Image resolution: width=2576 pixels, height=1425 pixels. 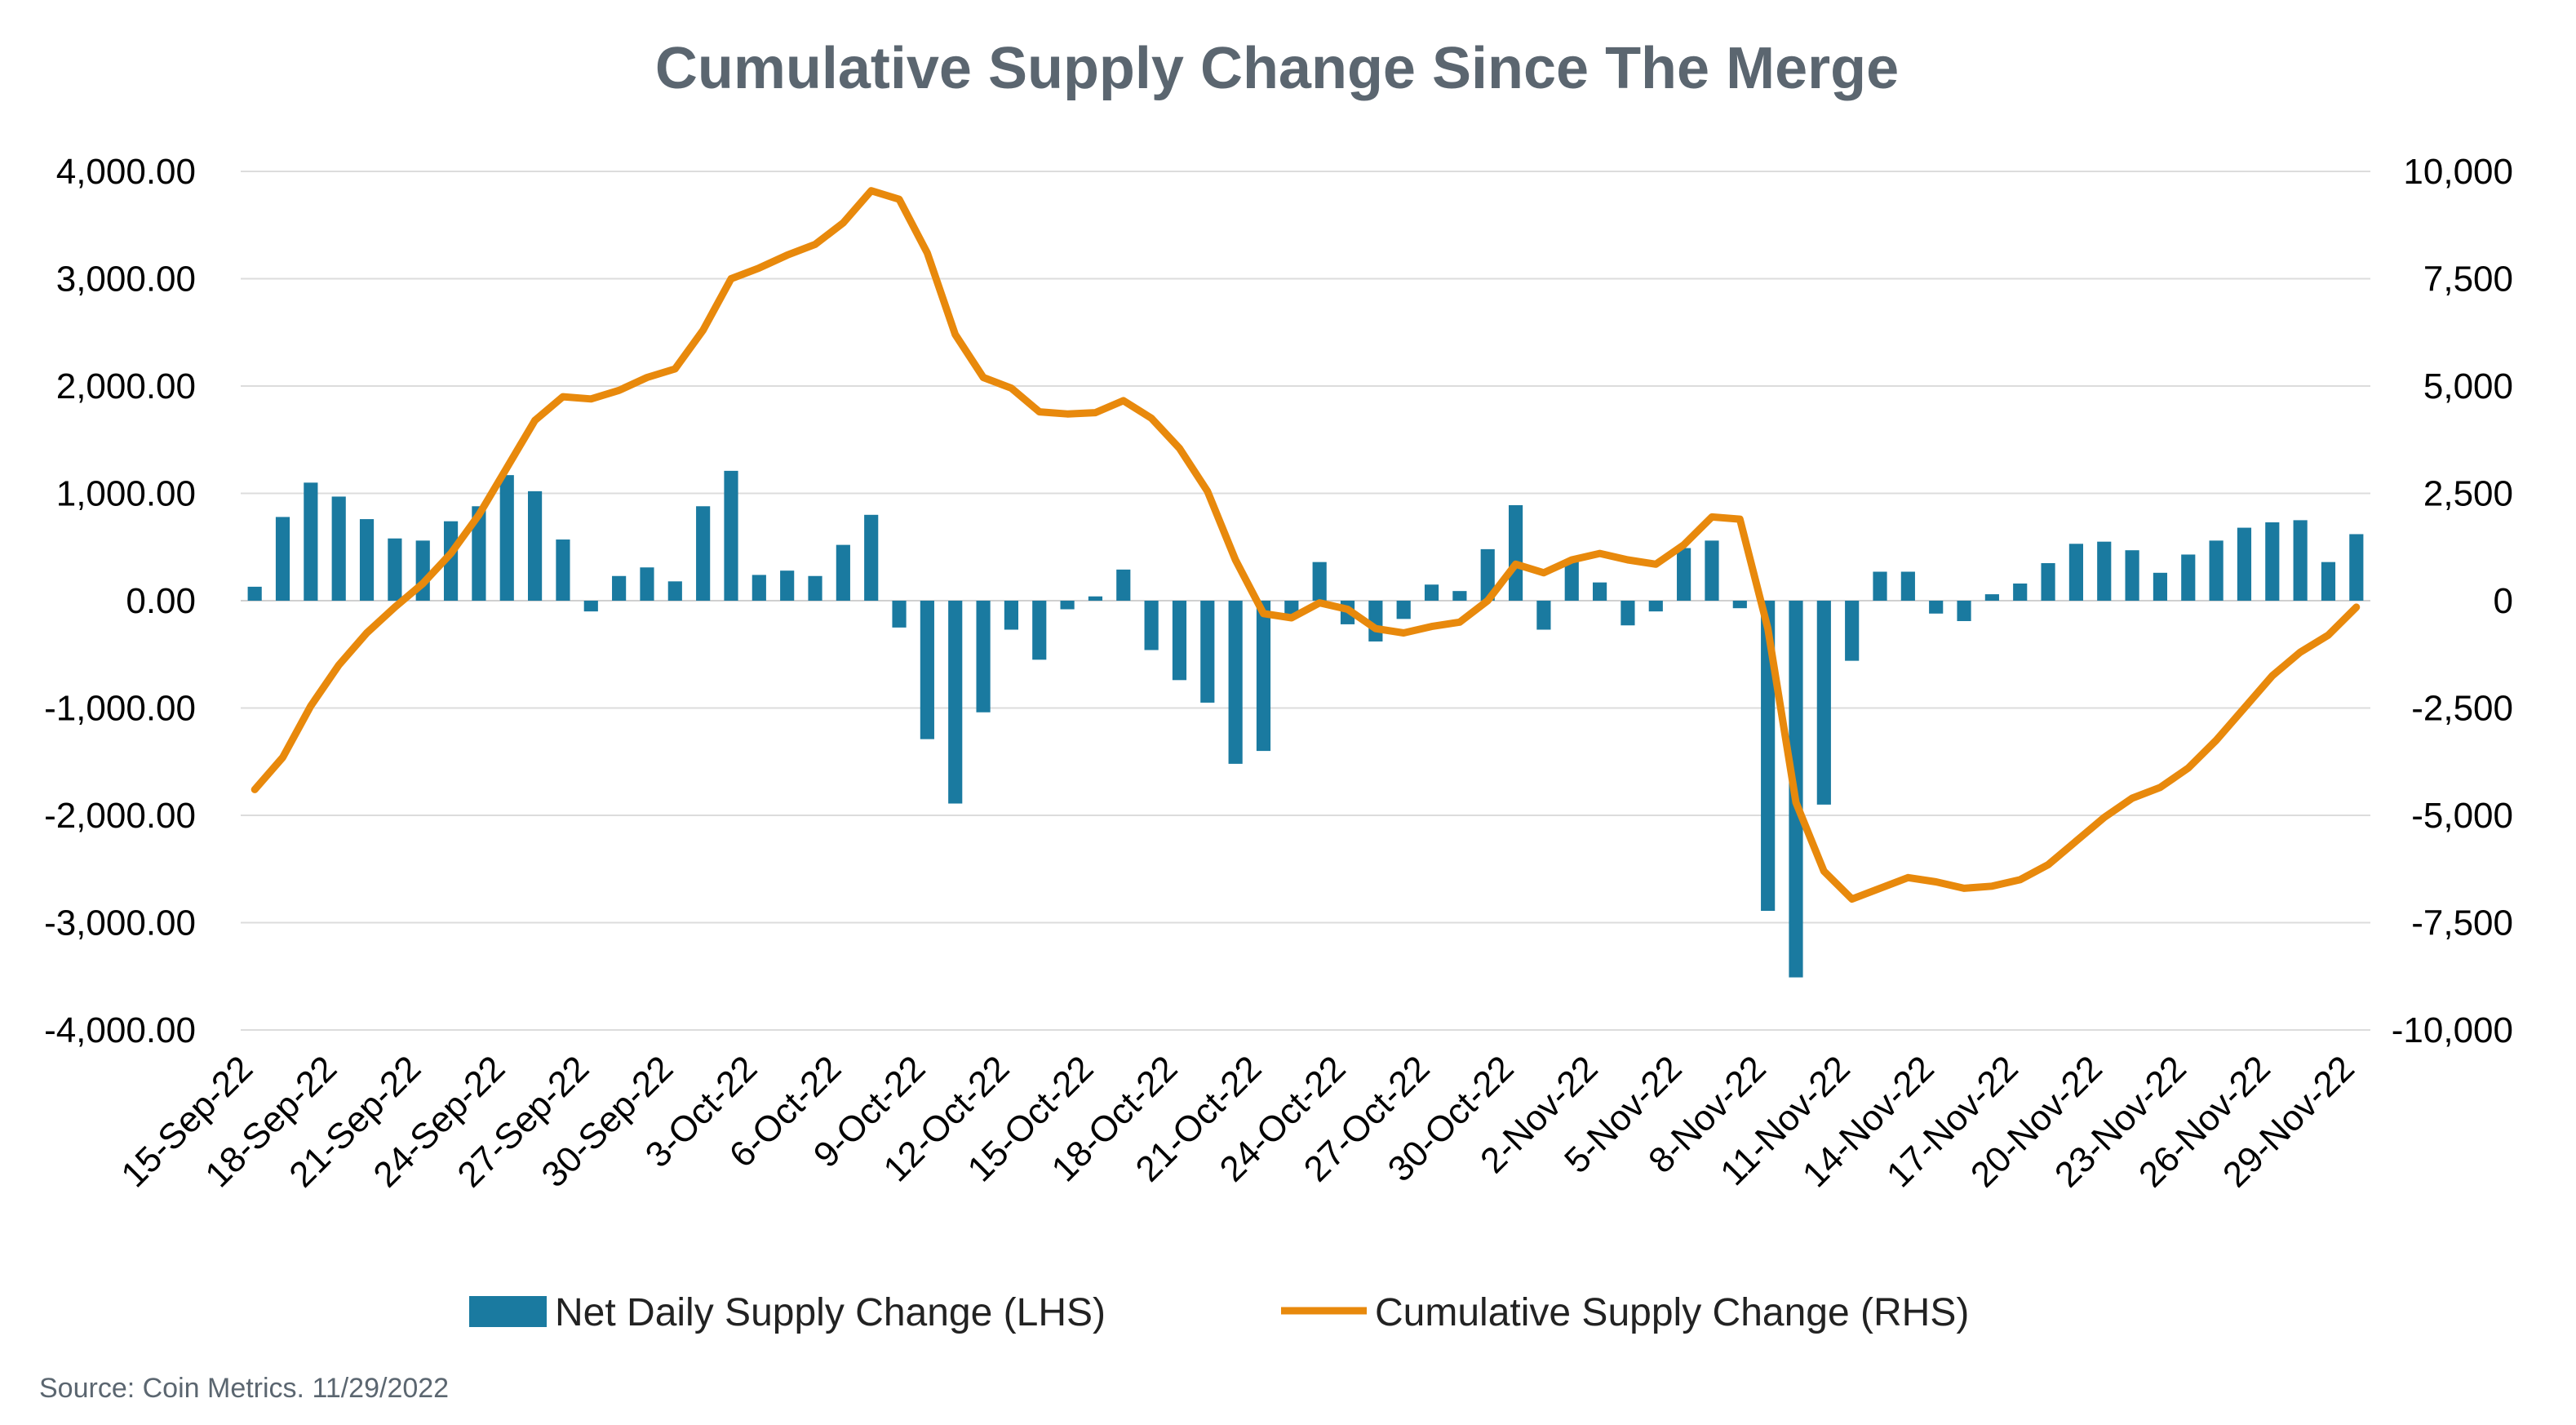 I want to click on left-tick-label: -2,000.00, so click(x=120, y=816).